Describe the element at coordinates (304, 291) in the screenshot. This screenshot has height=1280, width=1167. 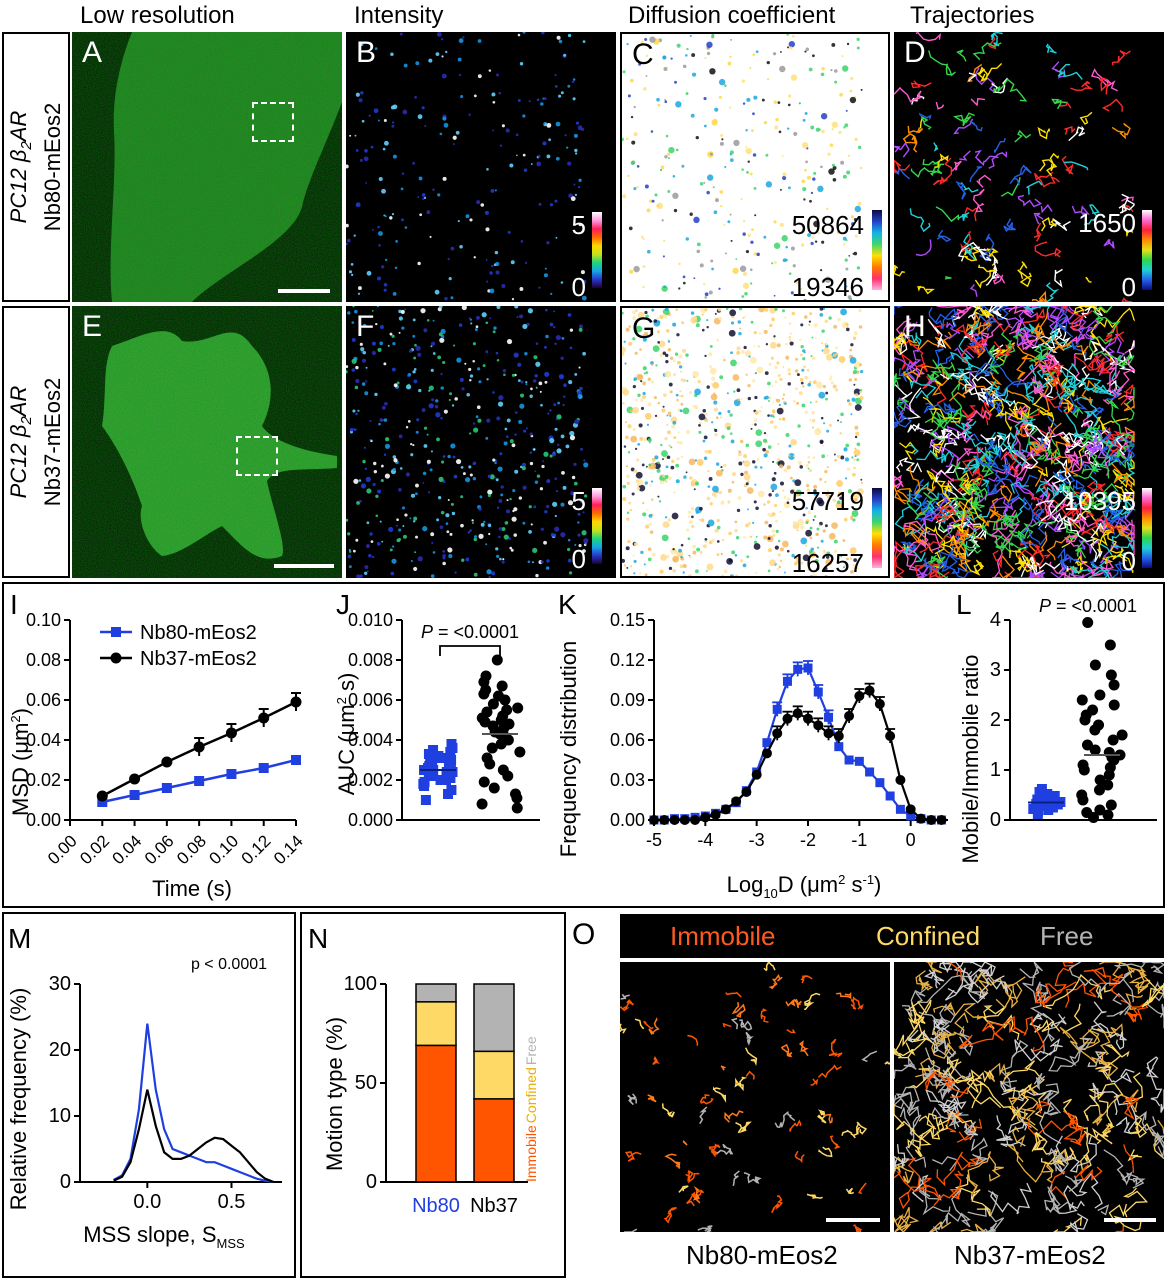
I see `scale-bar` at that location.